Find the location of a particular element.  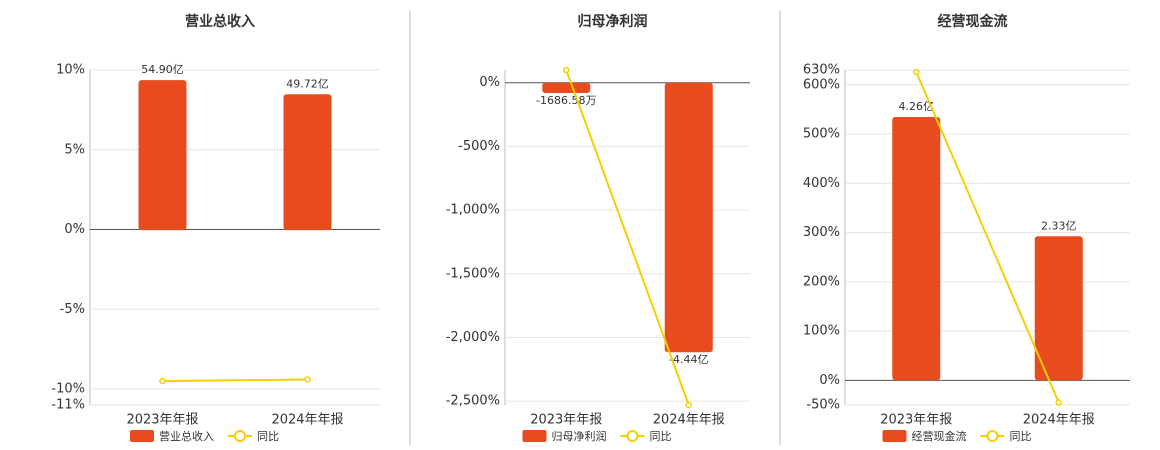

y-tick-label: 630% is located at coordinates (821, 70).